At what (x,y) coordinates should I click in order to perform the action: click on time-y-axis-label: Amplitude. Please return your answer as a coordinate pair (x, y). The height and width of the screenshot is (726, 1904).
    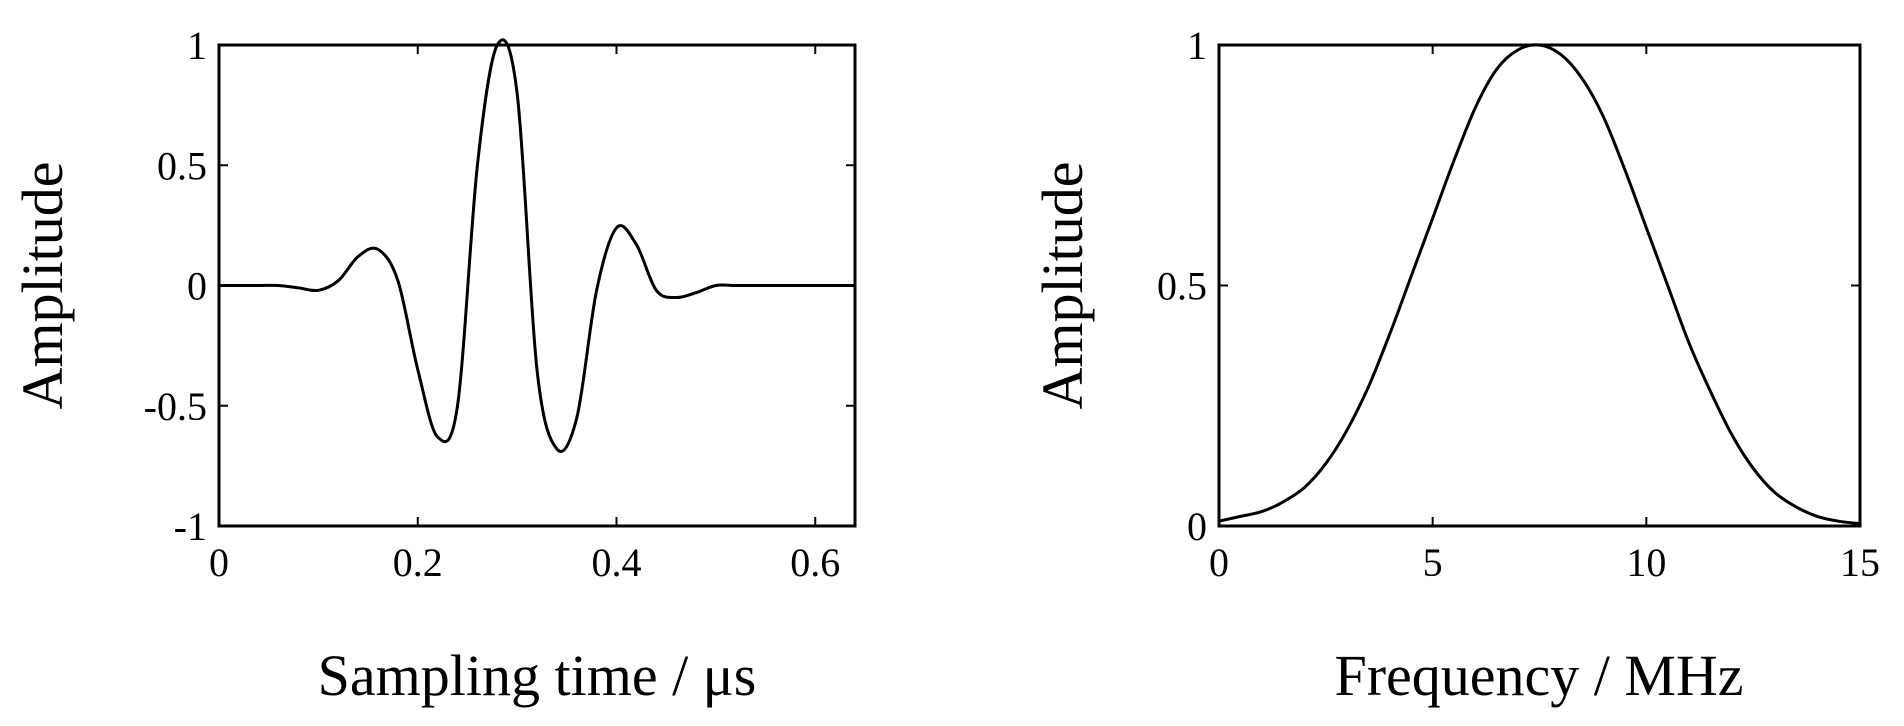
    Looking at the image, I should click on (42, 285).